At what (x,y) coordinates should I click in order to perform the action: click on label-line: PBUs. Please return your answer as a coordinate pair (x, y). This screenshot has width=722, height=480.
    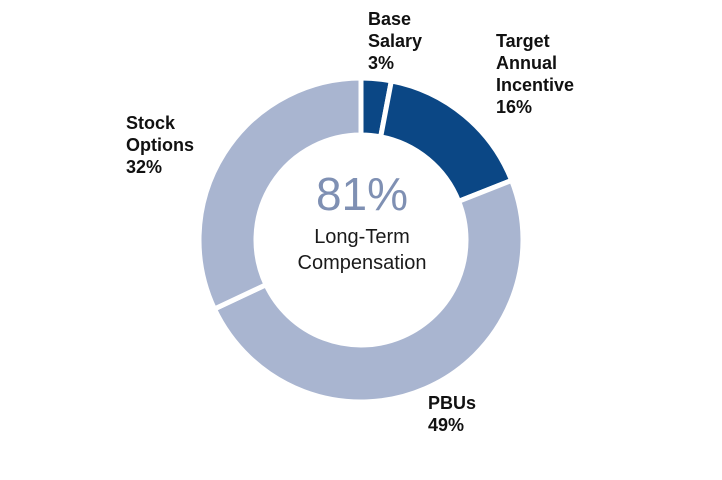
    Looking at the image, I should click on (452, 403).